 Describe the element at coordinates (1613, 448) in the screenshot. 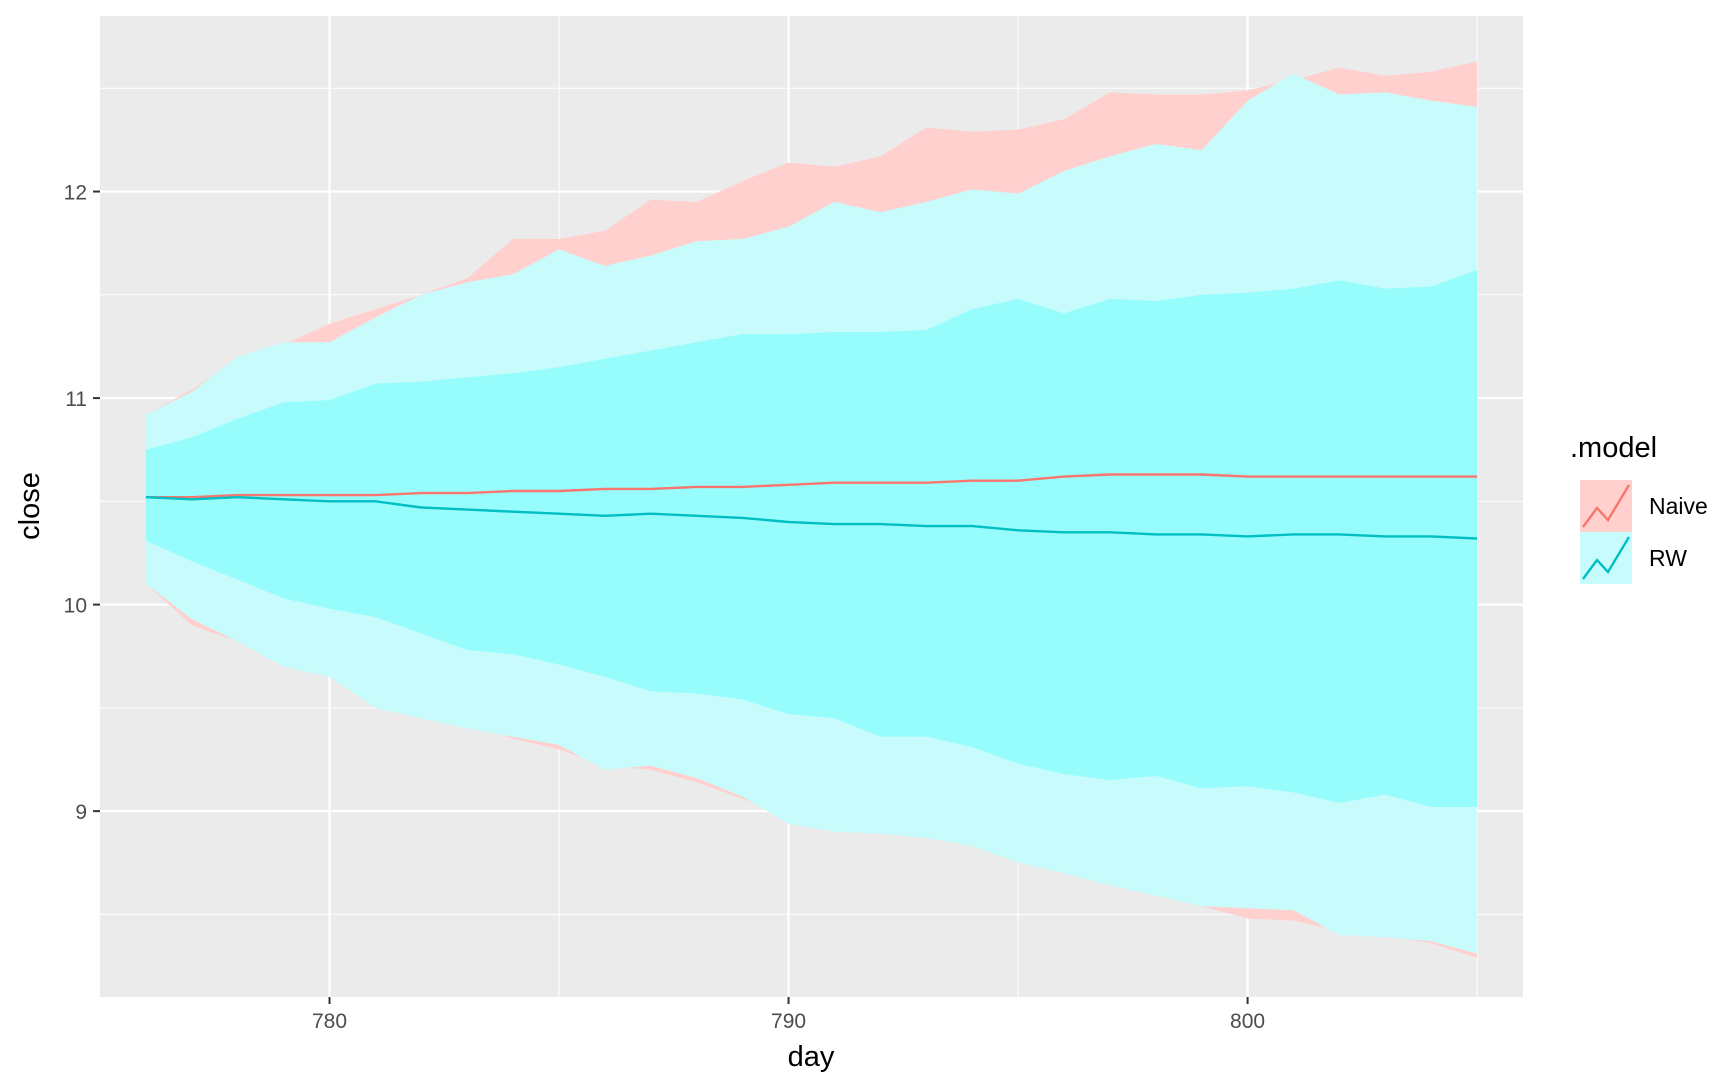

I see `legend-title: .model` at that location.